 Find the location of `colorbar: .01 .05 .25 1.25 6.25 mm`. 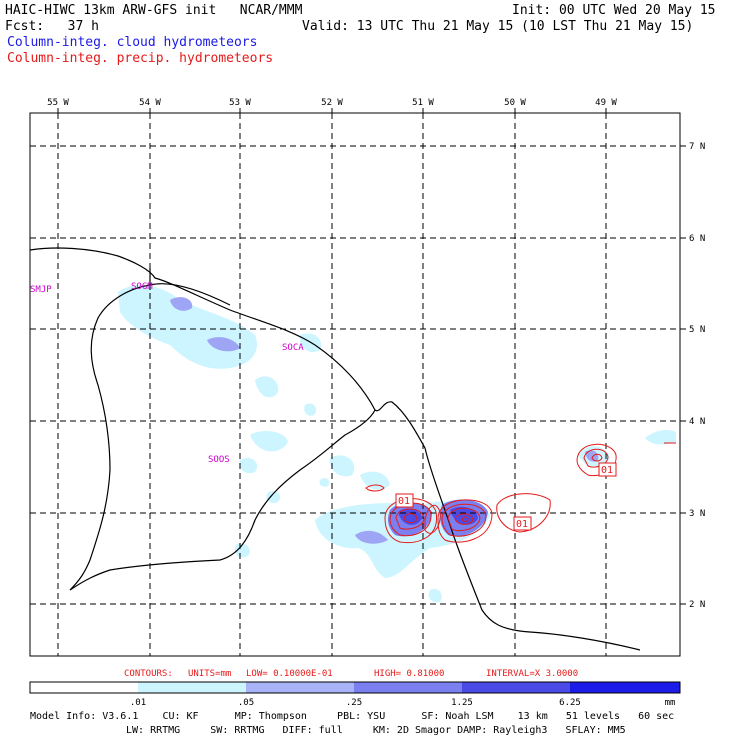

colorbar: .01 .05 .25 1.25 6.25 mm is located at coordinates (355, 694).